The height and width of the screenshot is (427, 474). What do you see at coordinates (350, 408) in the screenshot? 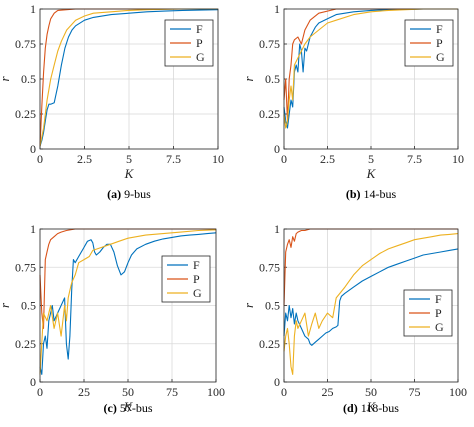
I see `caption-label: (d)` at bounding box center [350, 408].